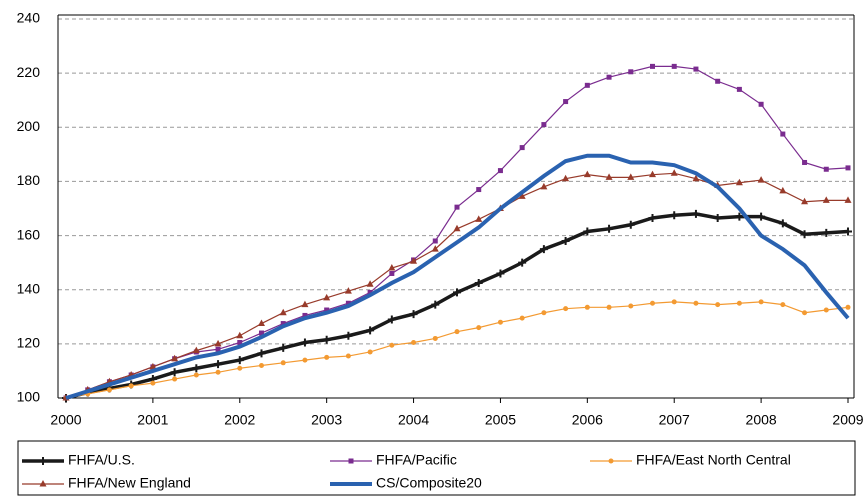 This screenshot has width=866, height=501. I want to click on x-tick-label: 2009, so click(847, 420).